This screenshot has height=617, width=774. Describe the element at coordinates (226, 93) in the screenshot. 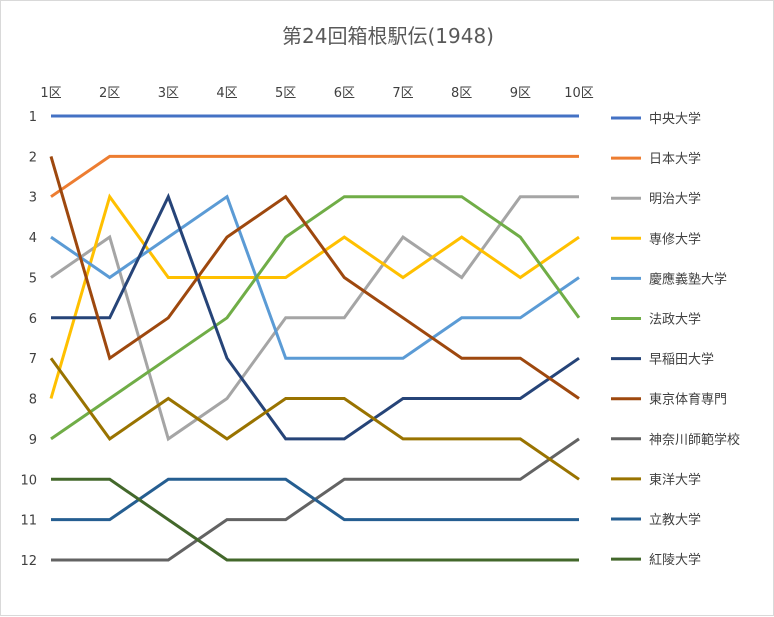

I see `x-tick-label: 4区` at that location.